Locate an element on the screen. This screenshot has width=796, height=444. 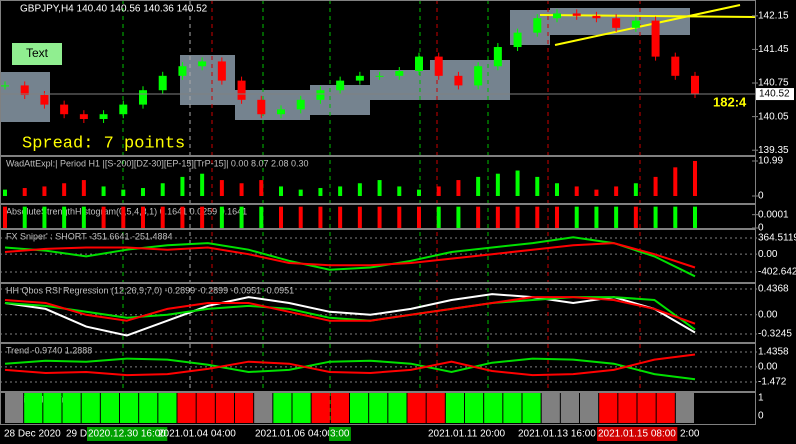
y-tick-label: 0.0001 is located at coordinates (773, 214).